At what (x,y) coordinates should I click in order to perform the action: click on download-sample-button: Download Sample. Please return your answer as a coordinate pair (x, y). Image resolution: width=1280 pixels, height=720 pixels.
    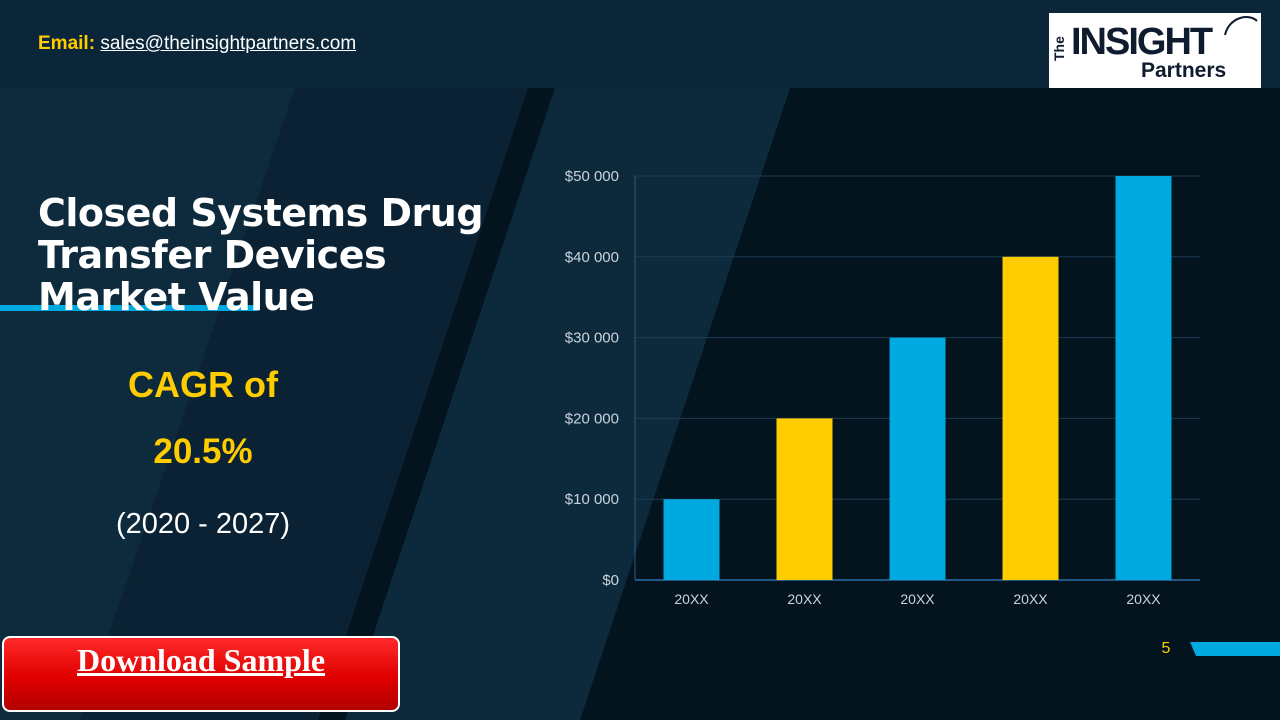
    Looking at the image, I should click on (201, 674).